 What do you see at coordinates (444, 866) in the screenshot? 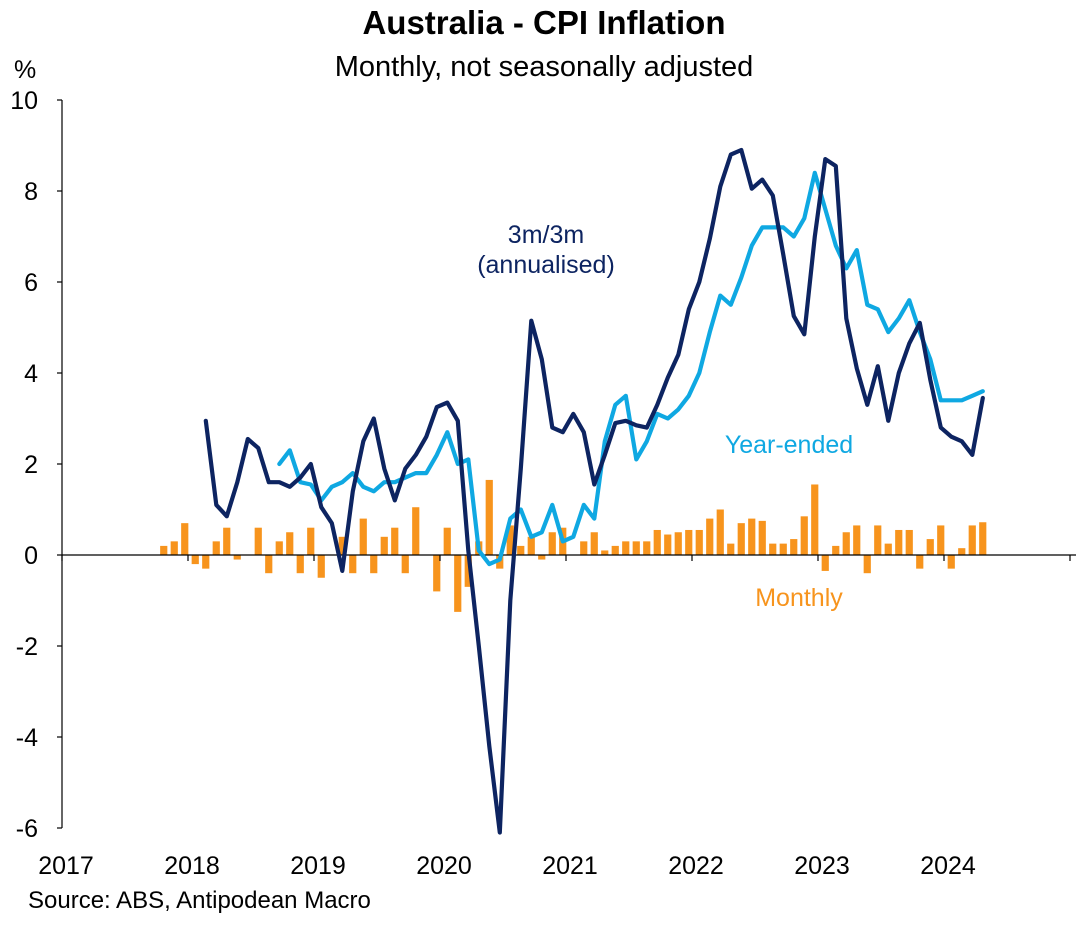
I see `x-tick-label: 2020` at bounding box center [444, 866].